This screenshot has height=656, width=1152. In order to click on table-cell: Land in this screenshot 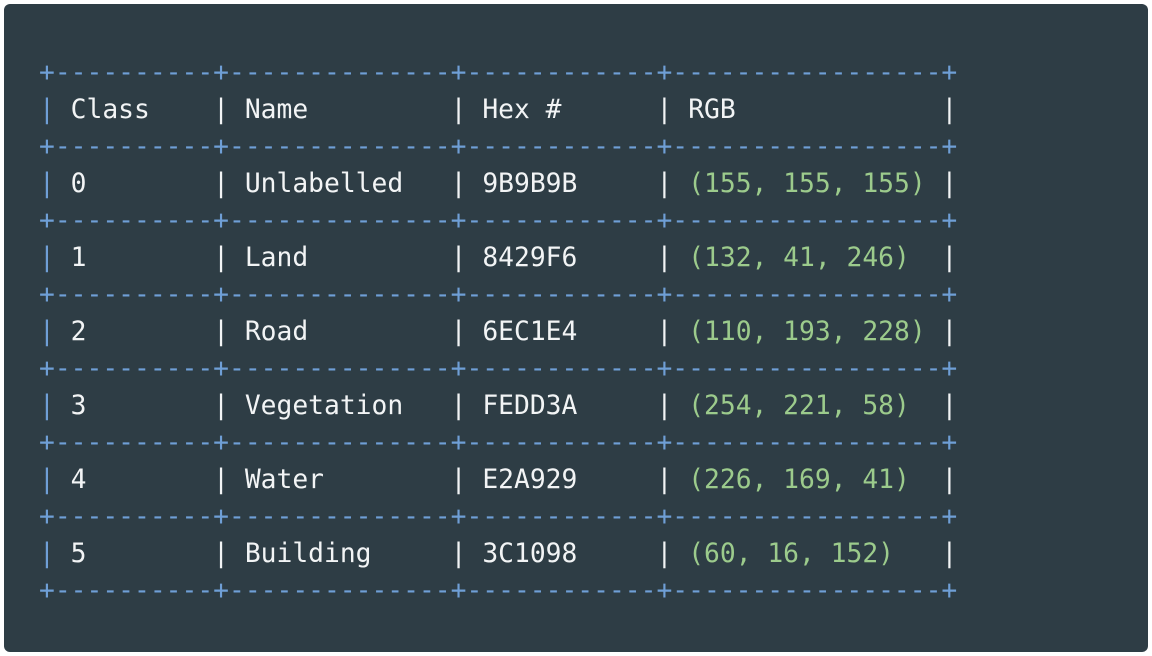, I will do `click(340, 258)`.